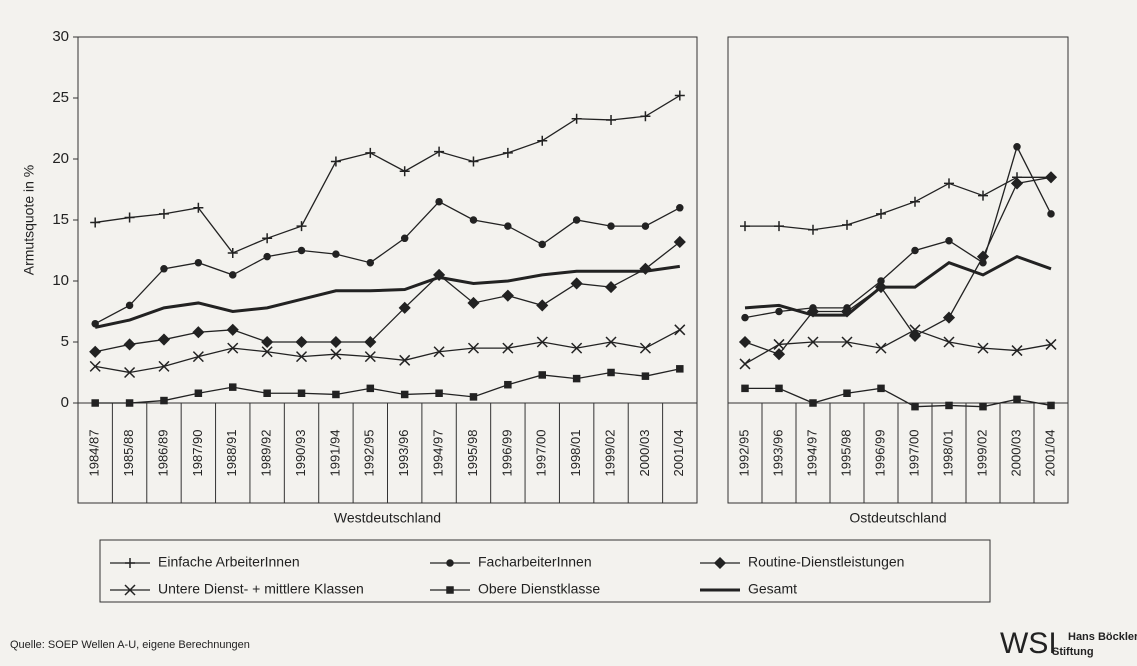  I want to click on x-tick-label: 1990/93, so click(300, 453).